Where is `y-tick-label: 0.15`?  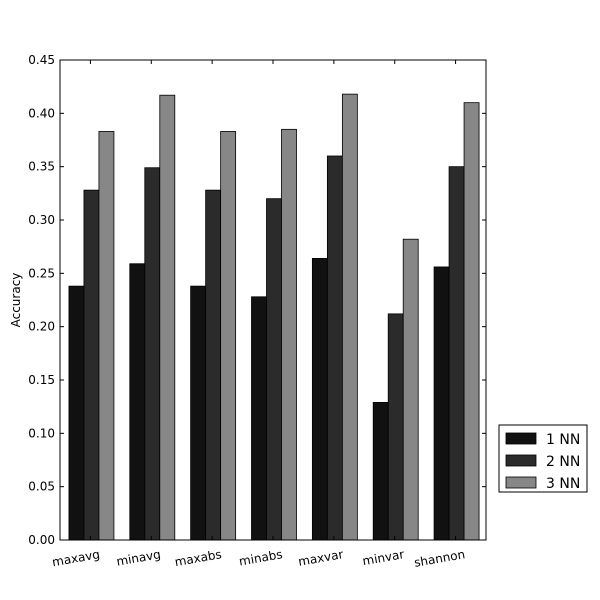 y-tick-label: 0.15 is located at coordinates (41, 380).